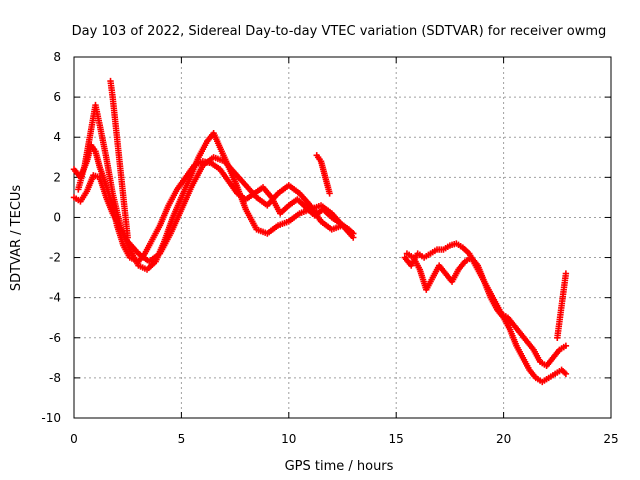  Describe the element at coordinates (57, 217) in the screenshot. I see `y-tick-label: 0` at that location.